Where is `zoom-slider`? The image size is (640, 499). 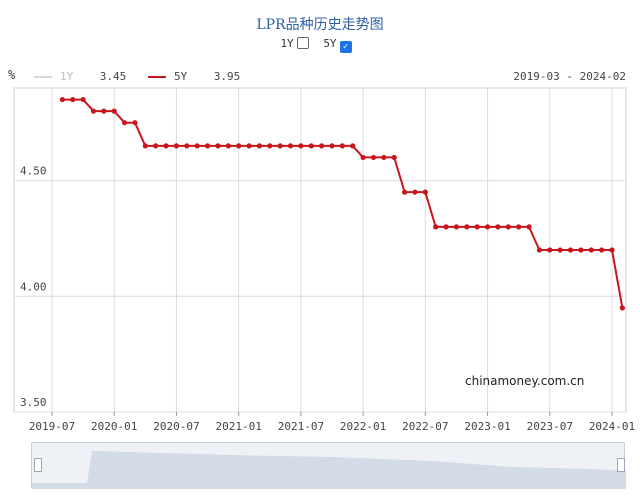 zoom-slider is located at coordinates (328, 465).